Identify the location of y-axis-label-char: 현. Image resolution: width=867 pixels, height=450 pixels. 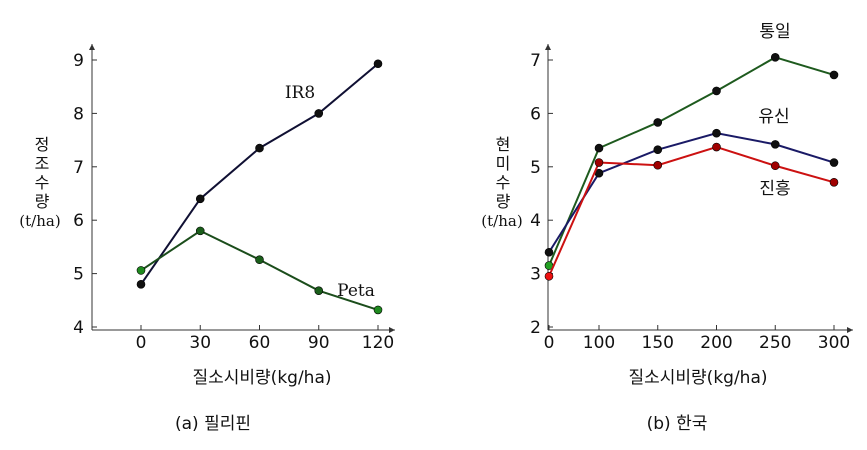
(503, 144).